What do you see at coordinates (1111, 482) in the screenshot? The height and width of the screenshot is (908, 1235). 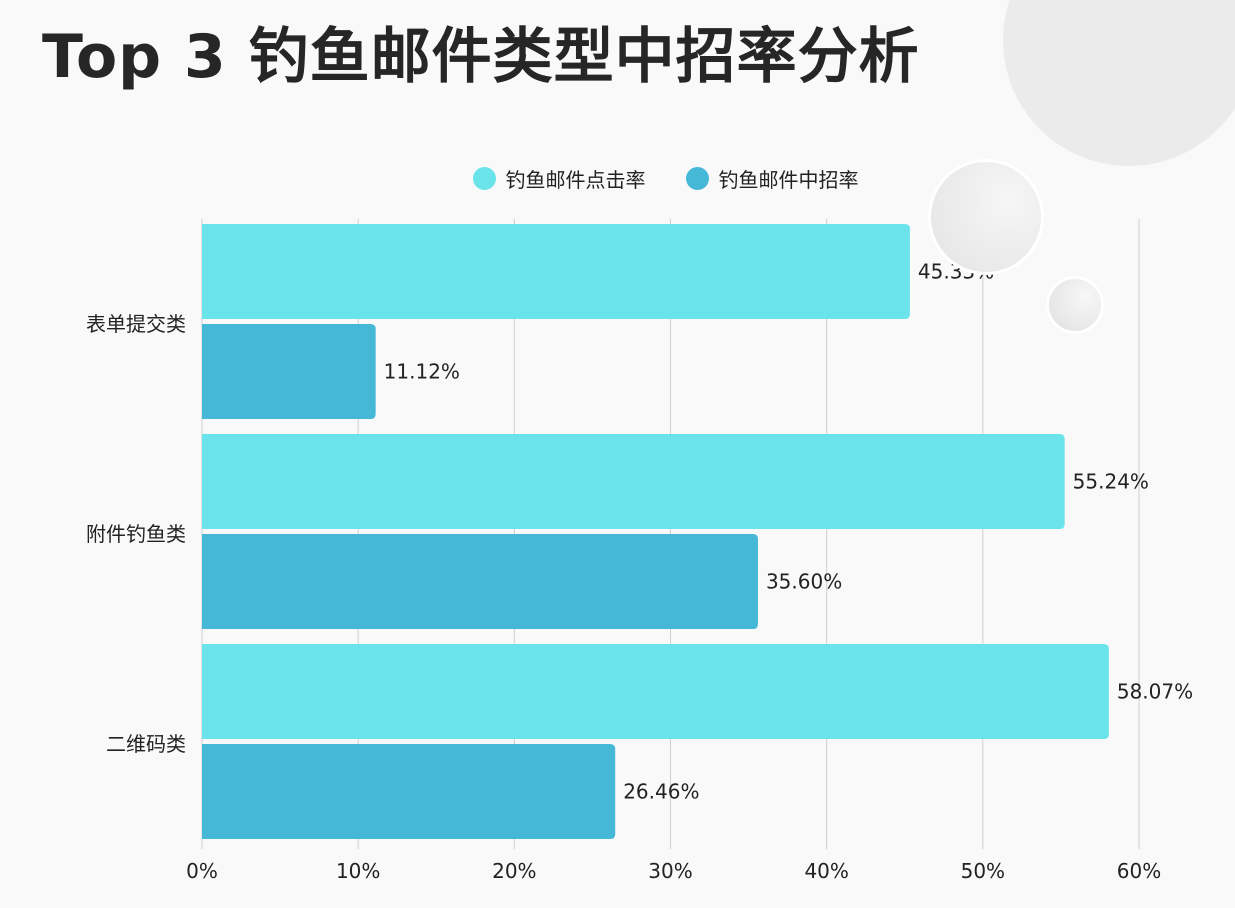 I see `data-label-1-0: 55.24%` at bounding box center [1111, 482].